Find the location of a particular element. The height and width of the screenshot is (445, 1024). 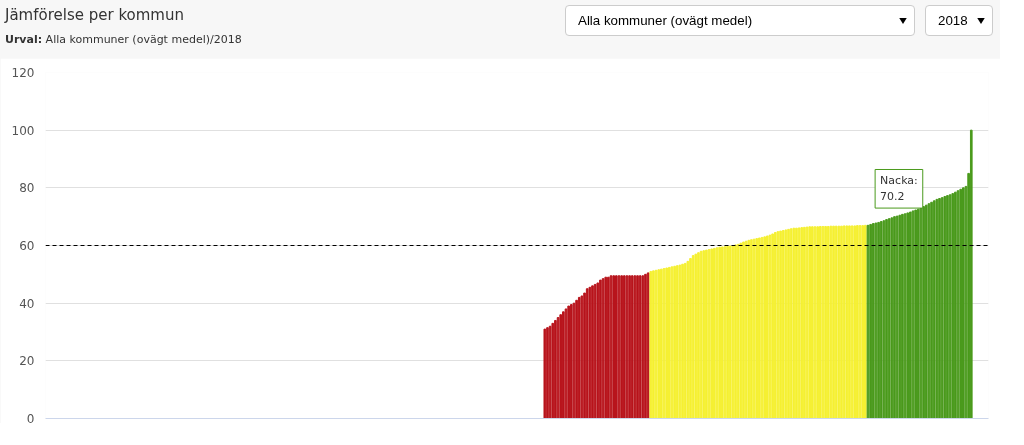

y-tick-label: 60 is located at coordinates (27, 246).